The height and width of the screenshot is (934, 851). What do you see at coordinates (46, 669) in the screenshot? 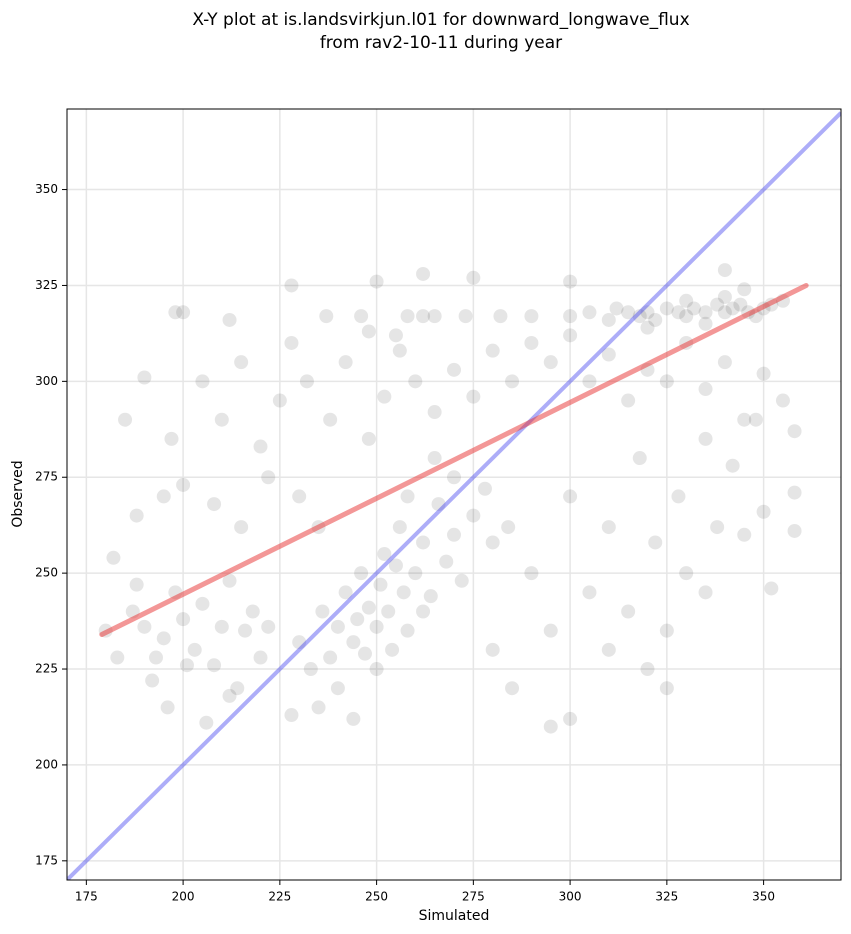
I see `y-tick-label: 225` at bounding box center [46, 669].